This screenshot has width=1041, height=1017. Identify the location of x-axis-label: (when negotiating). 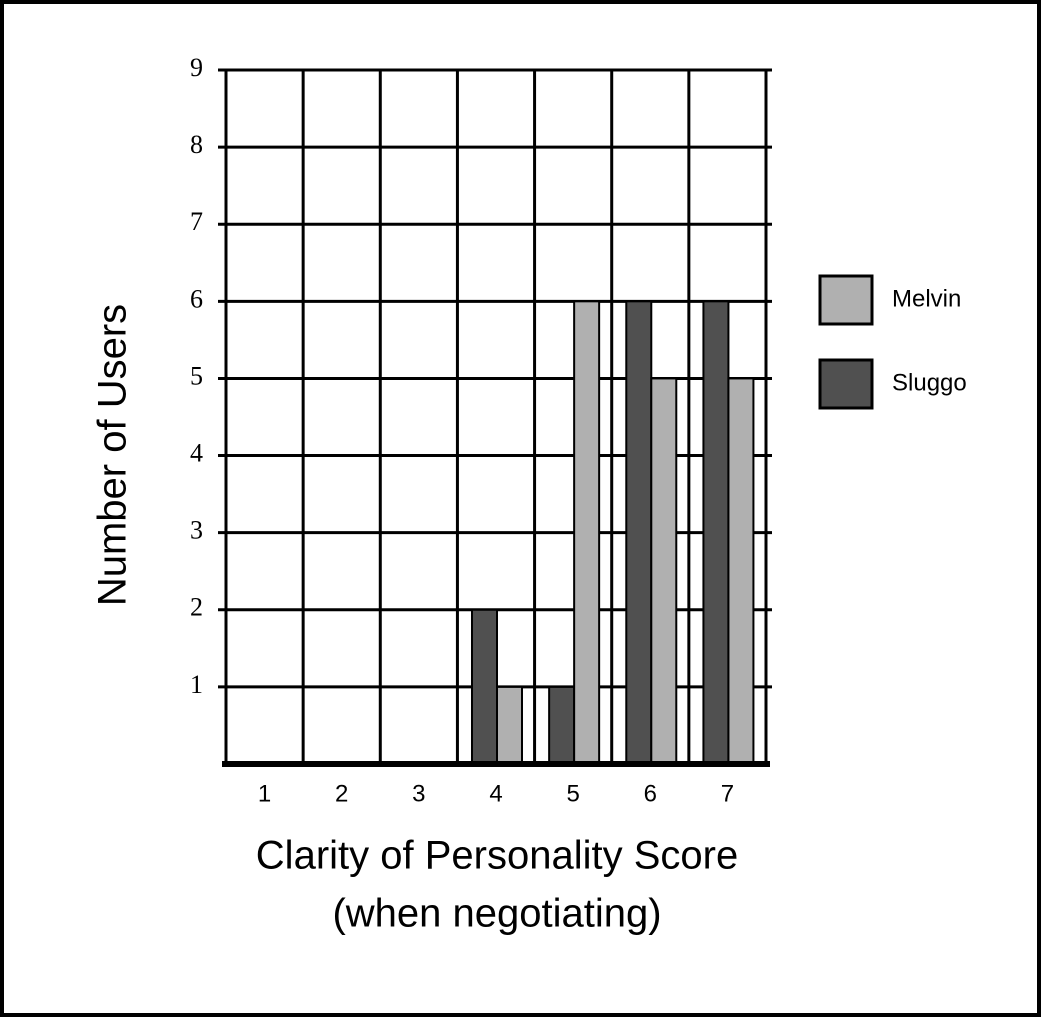
(496, 914).